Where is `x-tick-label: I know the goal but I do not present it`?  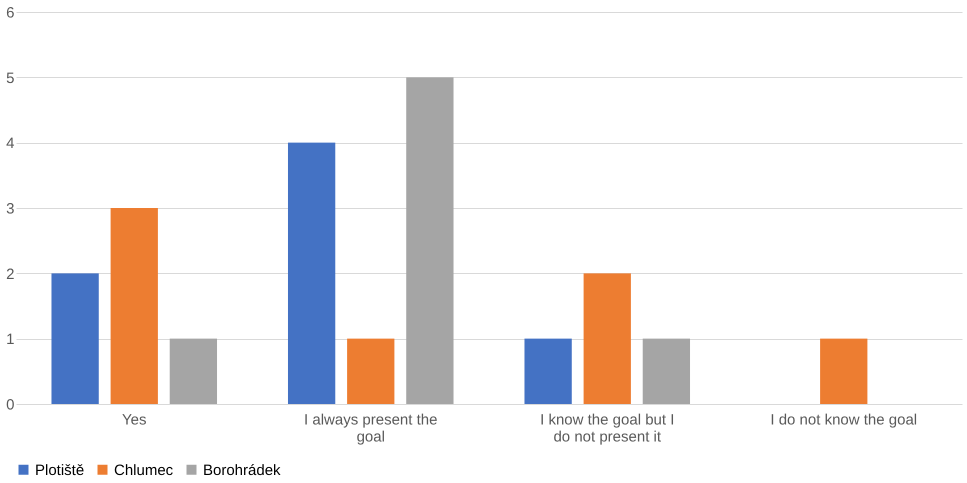
x-tick-label: I know the goal but I do not present it is located at coordinates (607, 429).